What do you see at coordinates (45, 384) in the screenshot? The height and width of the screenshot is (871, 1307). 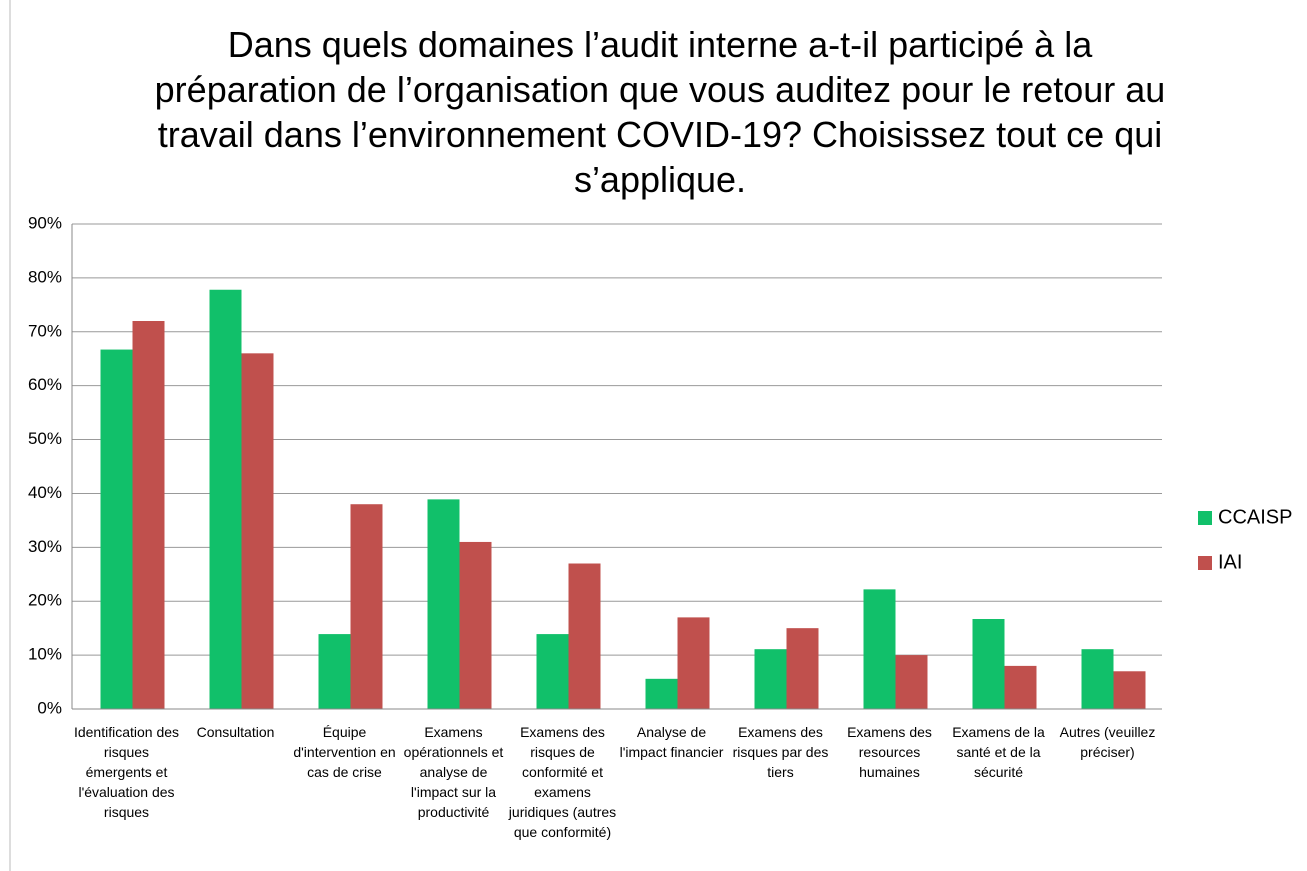 I see `y-tick-label: 60%` at bounding box center [45, 384].